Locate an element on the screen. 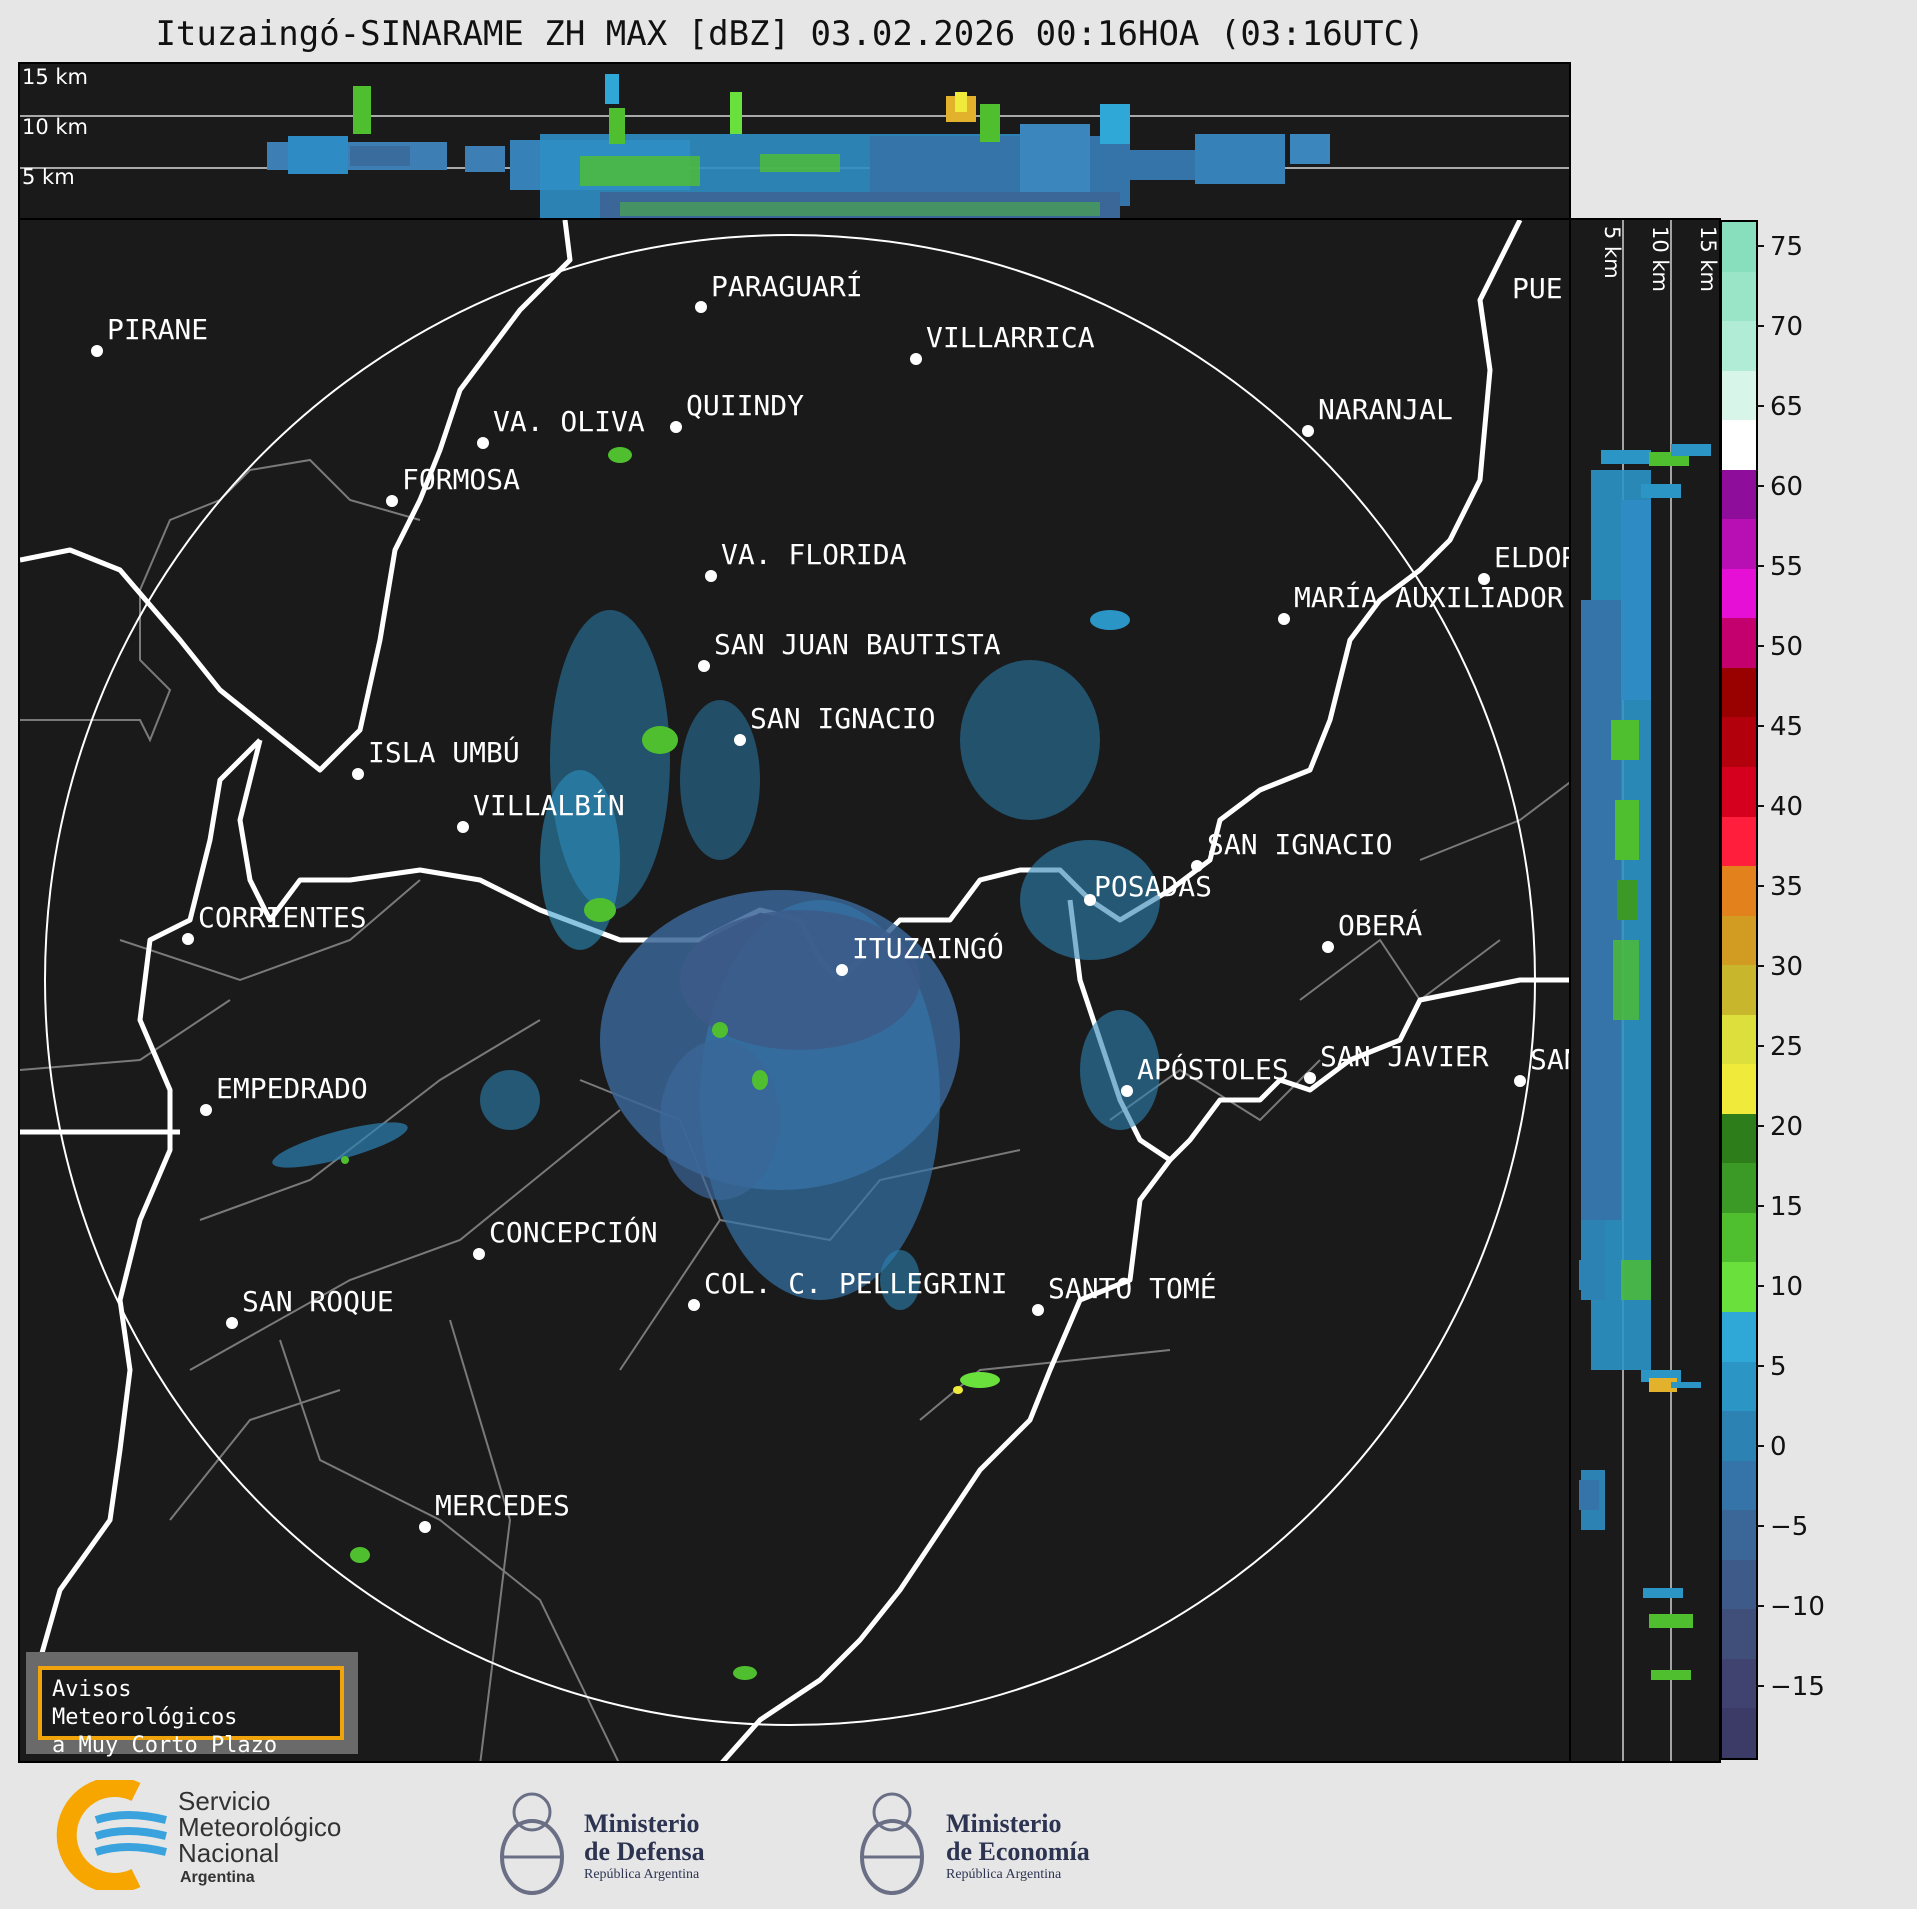 The height and width of the screenshot is (1909, 1917). svg-text: CORRIENTES is located at coordinates (282, 917).